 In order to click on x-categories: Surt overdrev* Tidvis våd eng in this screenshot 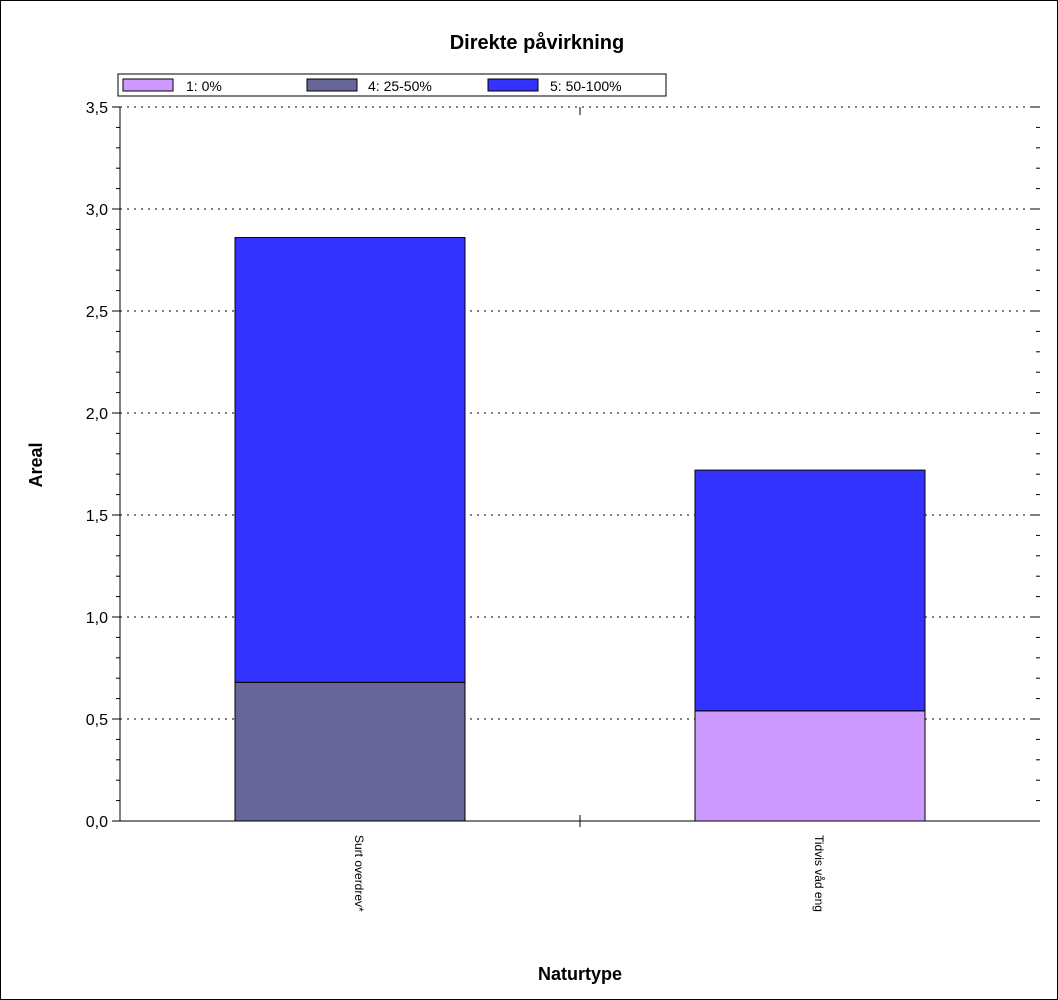, I will do `click(589, 873)`.